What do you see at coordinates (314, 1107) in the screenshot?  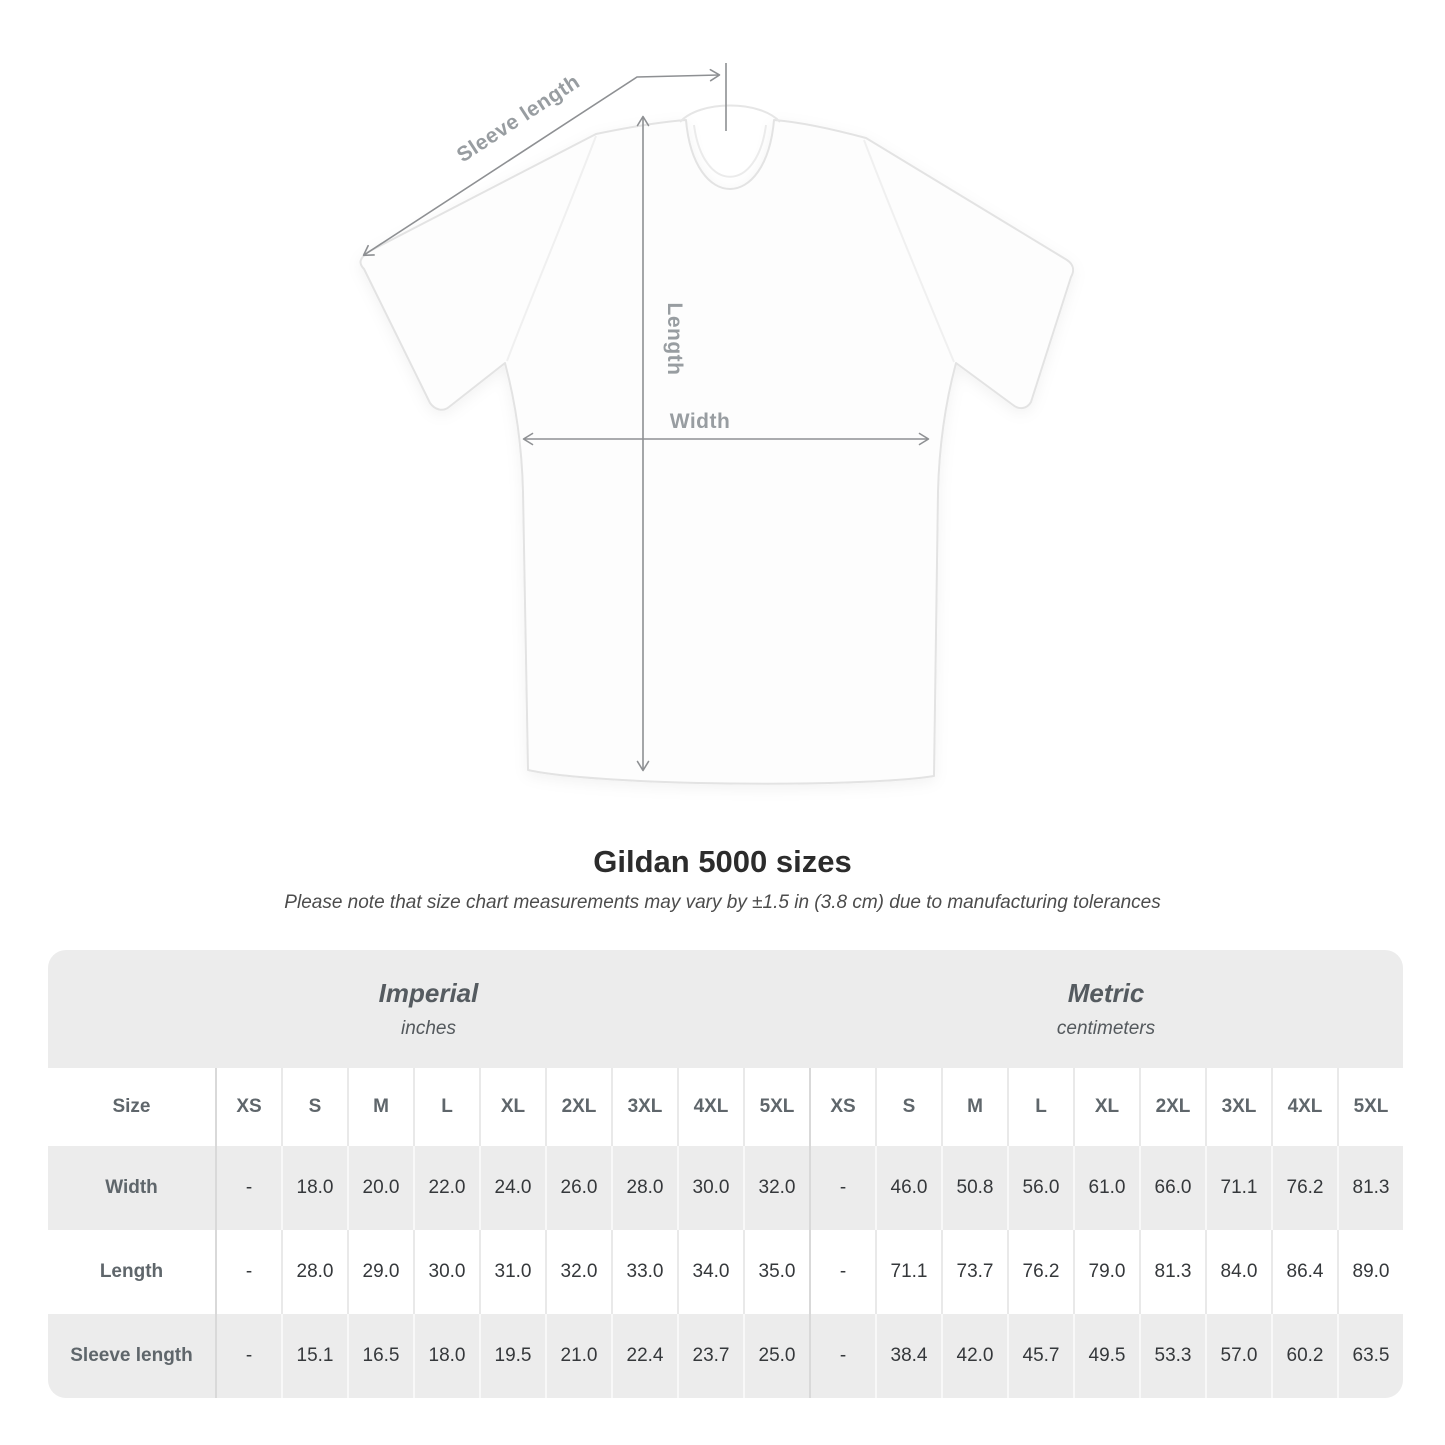 I see `size-header-imperial-s: S` at bounding box center [314, 1107].